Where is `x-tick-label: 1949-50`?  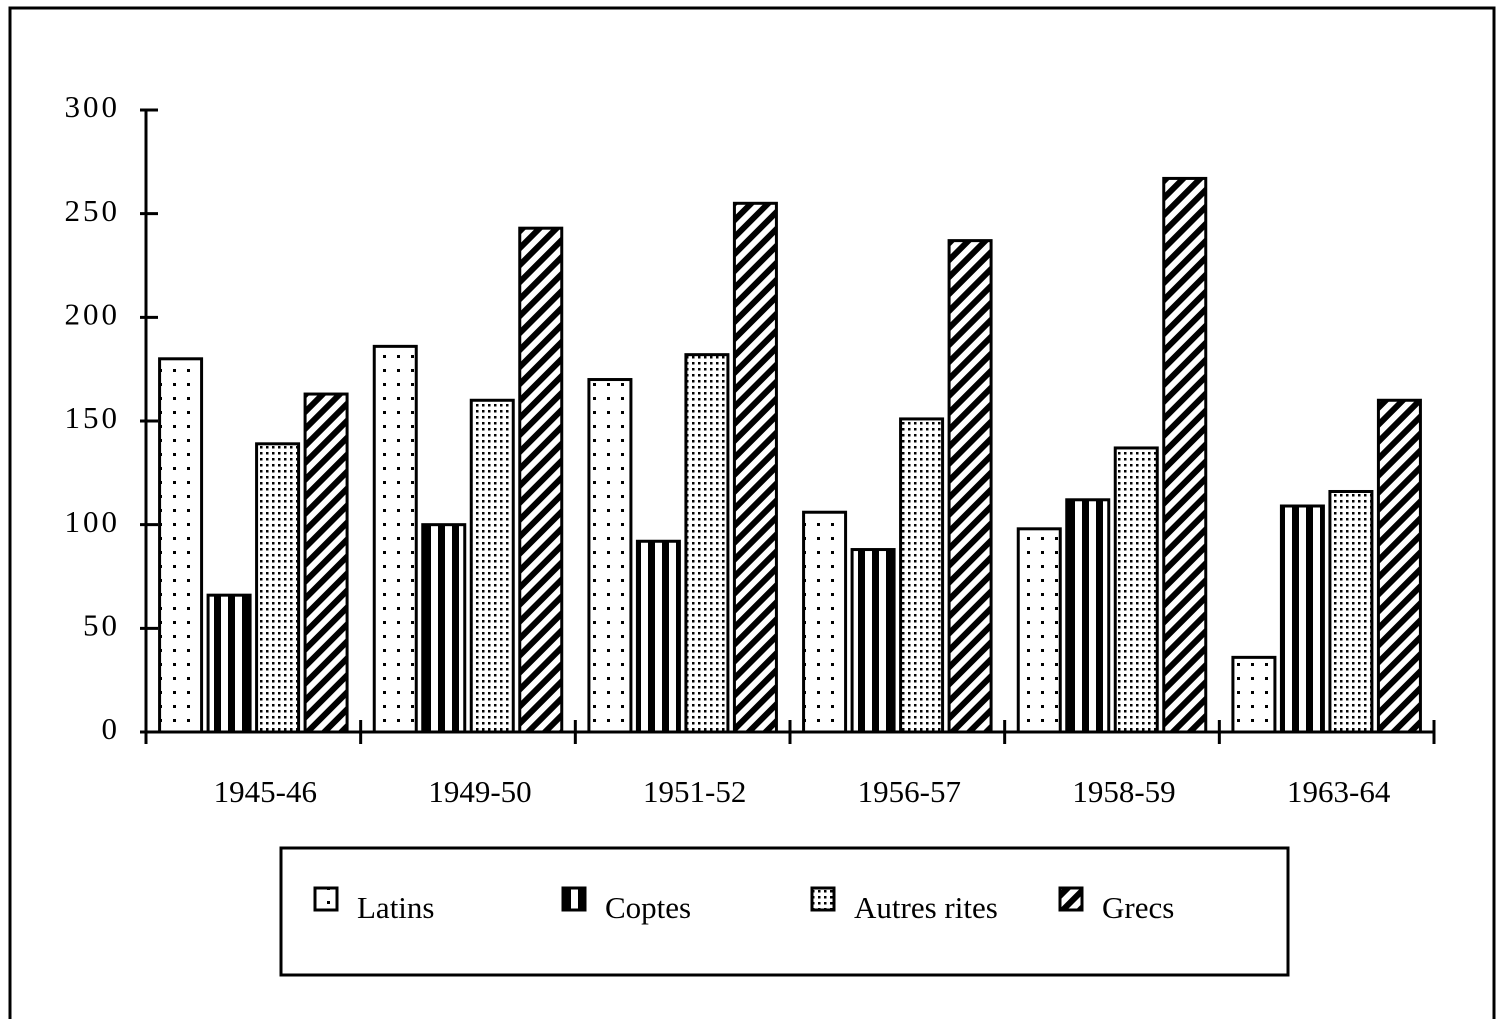 x-tick-label: 1949-50 is located at coordinates (479, 791).